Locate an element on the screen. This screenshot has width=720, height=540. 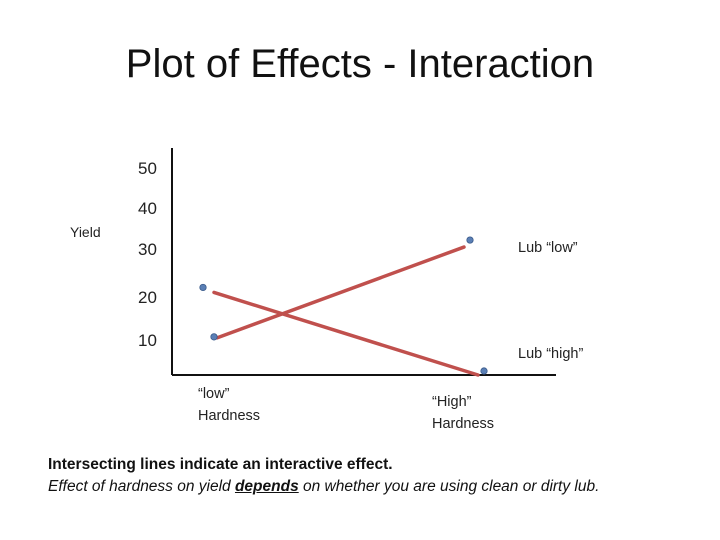
y-axis-label: Yield is located at coordinates (85, 232).